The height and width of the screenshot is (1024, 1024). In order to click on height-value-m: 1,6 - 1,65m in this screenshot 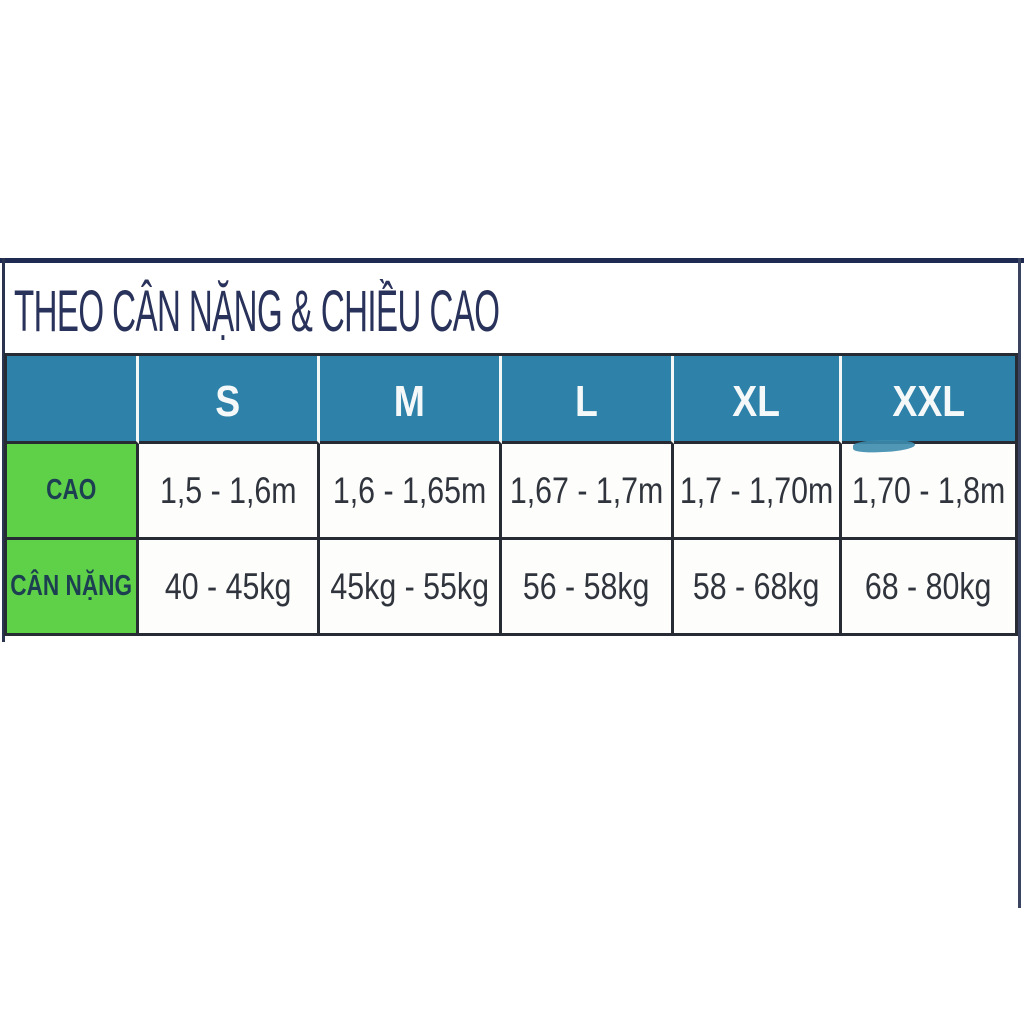, I will do `click(411, 492)`.